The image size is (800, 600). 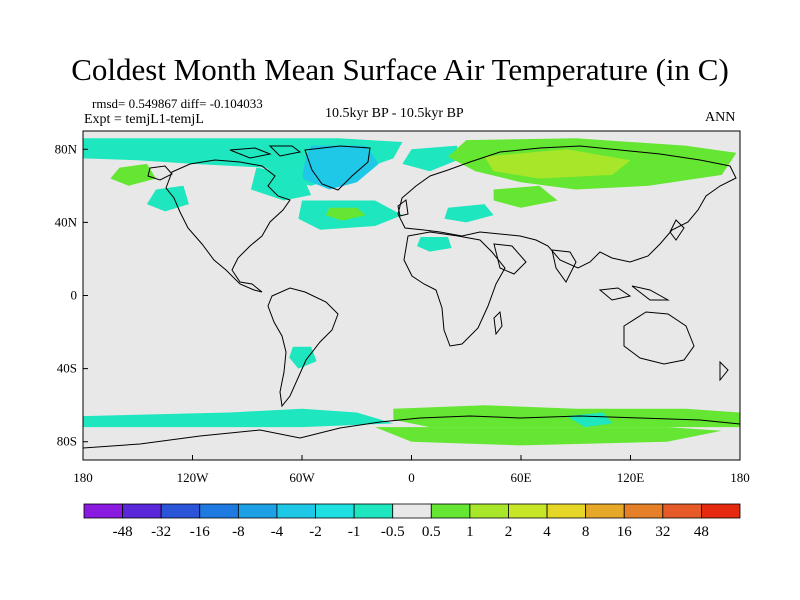 What do you see at coordinates (547, 532) in the screenshot?
I see `colorbar-label: 4` at bounding box center [547, 532].